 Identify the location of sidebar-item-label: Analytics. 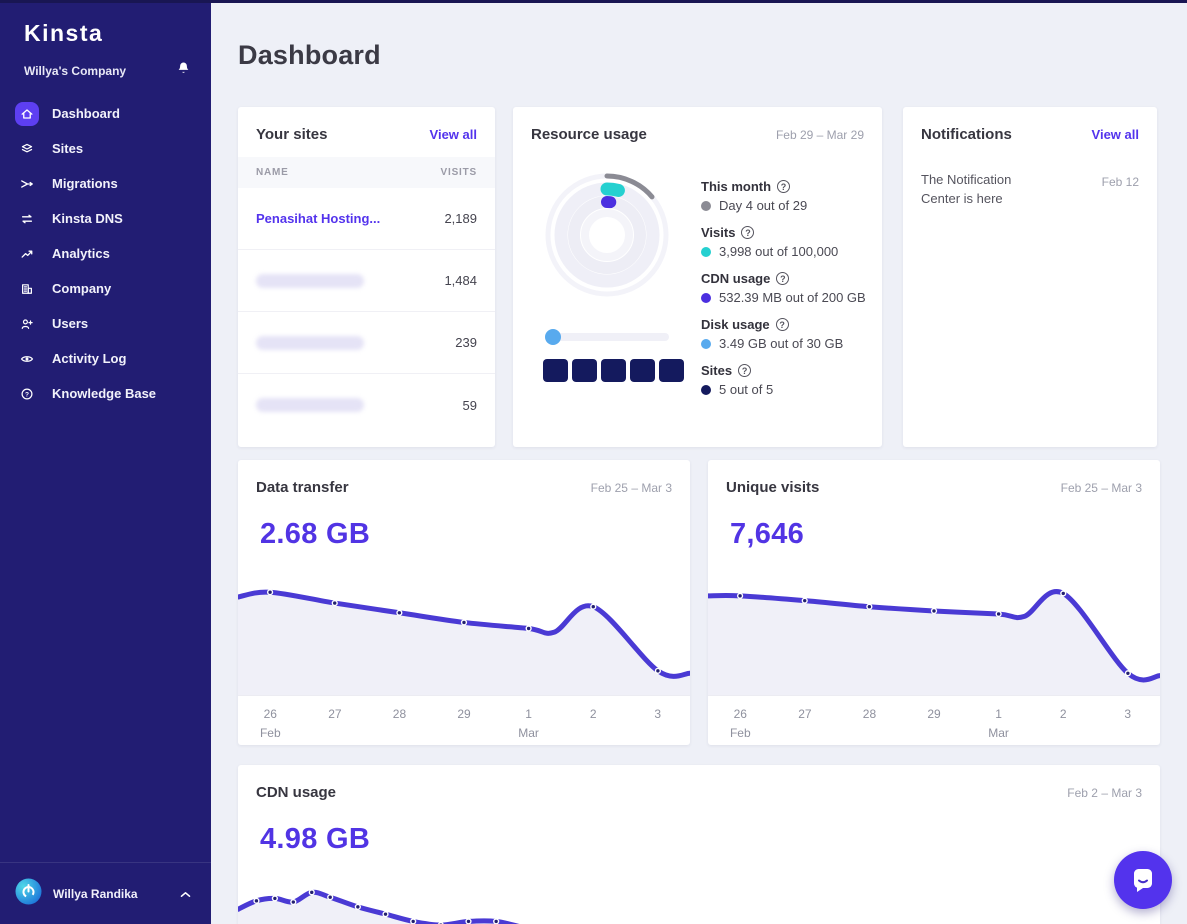
(81, 253).